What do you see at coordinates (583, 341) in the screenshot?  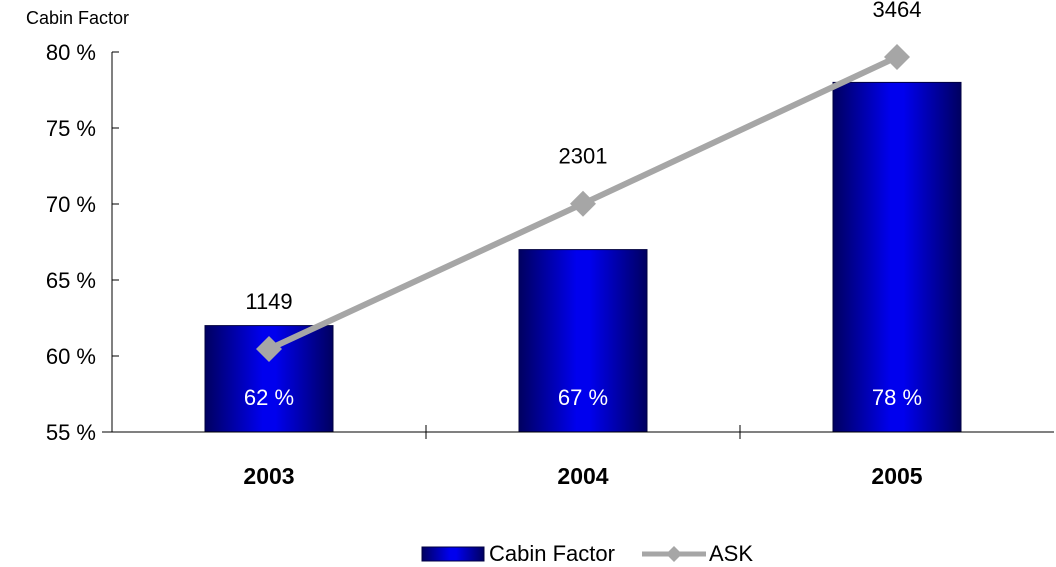 I see `bar-2004` at bounding box center [583, 341].